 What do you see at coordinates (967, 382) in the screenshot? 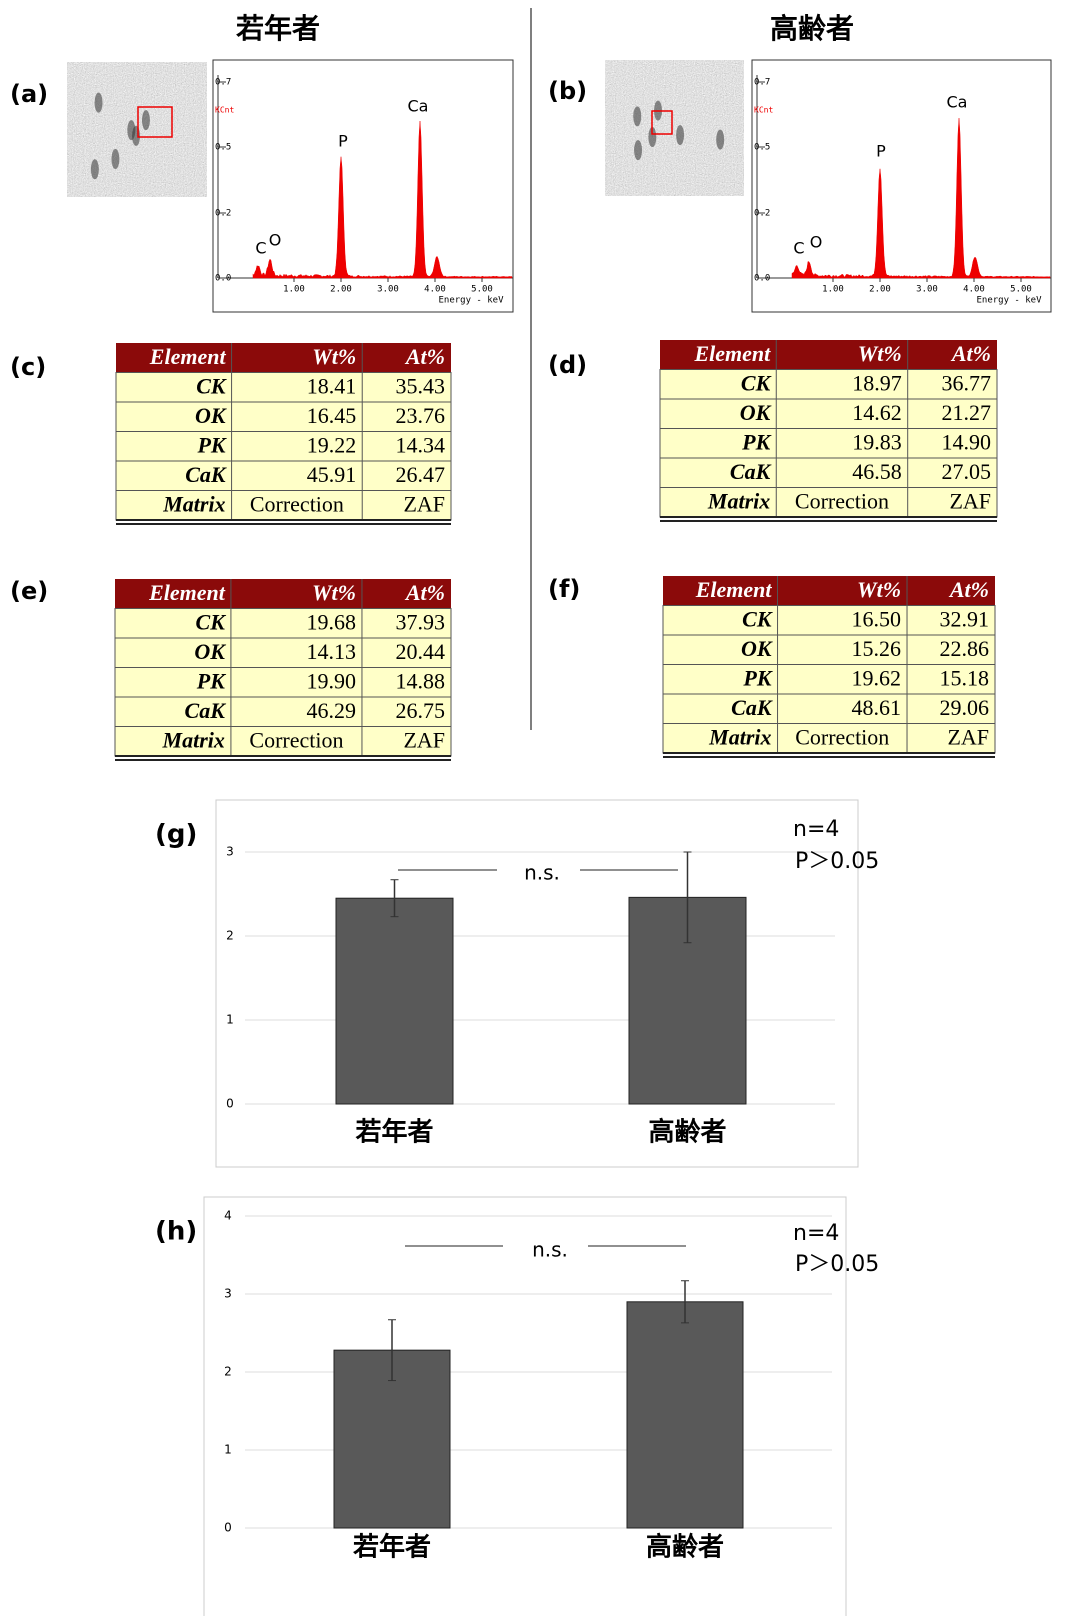
I see `table-cell: 36.77` at bounding box center [967, 382].